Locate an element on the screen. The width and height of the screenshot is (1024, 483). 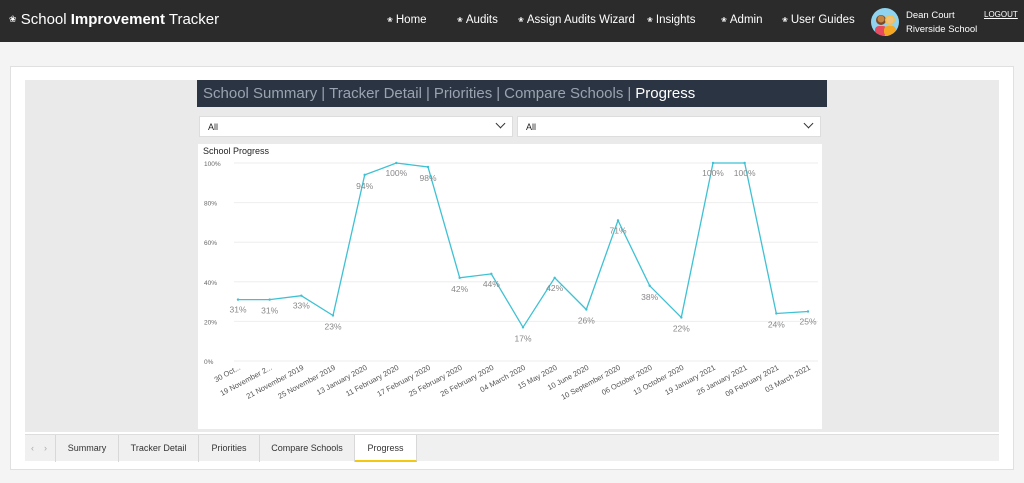
filter-dropdown-1: All is located at coordinates (356, 126).